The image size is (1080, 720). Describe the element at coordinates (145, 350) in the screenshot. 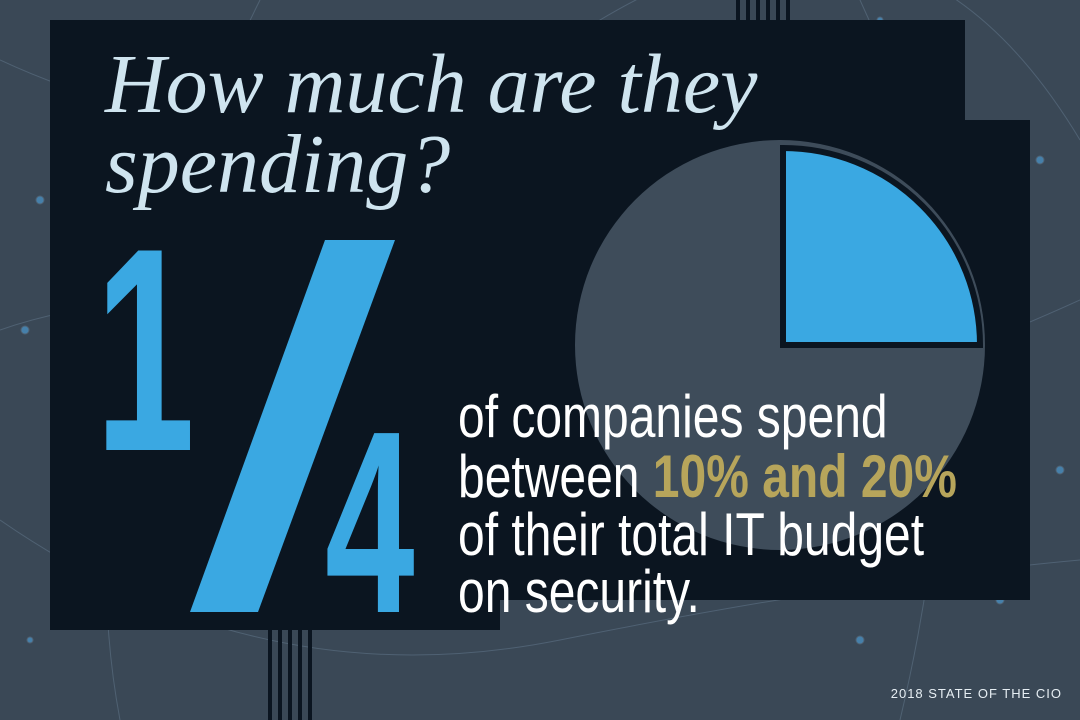

I see `numerator: 1` at that location.